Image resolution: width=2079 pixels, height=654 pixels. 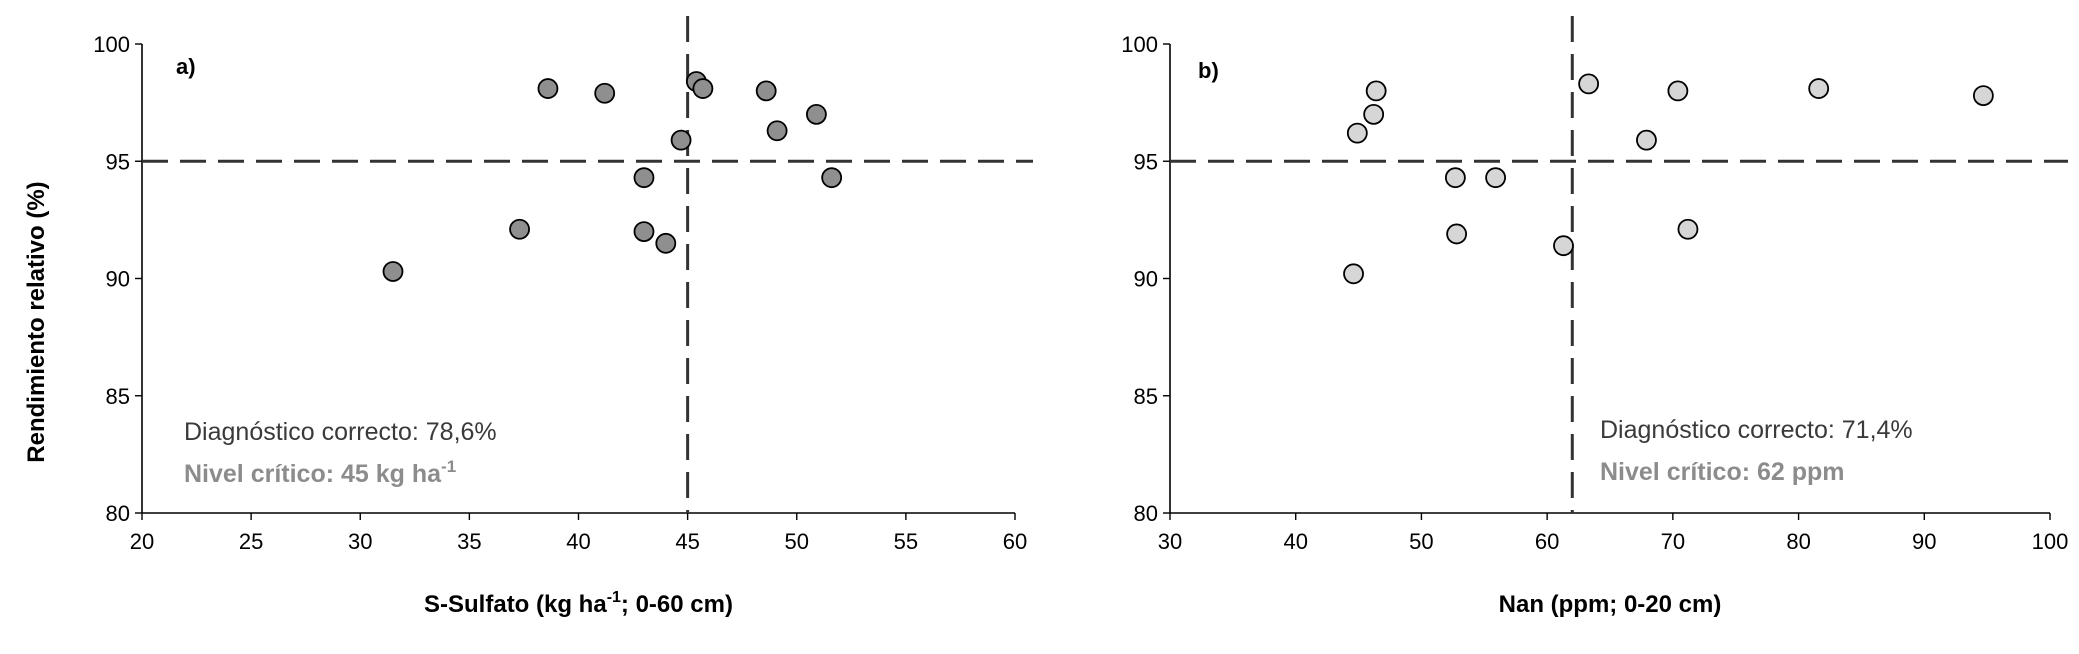 I want to click on critical-level-annotation: Nivel crítico: 45 kg ha-1, so click(x=320, y=472).